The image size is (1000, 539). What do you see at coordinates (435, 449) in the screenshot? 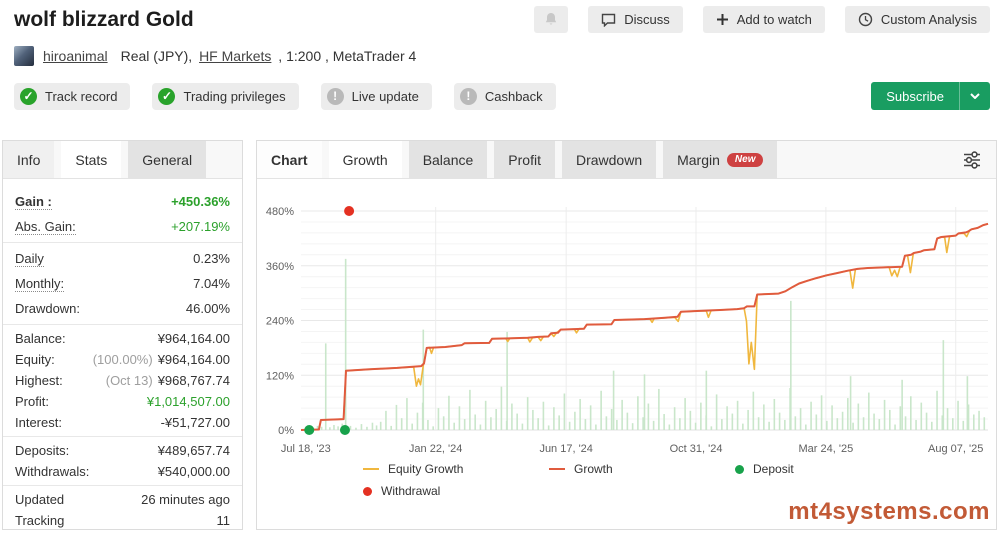
I see `x-axis-label: Jan 22, '24` at bounding box center [435, 449].